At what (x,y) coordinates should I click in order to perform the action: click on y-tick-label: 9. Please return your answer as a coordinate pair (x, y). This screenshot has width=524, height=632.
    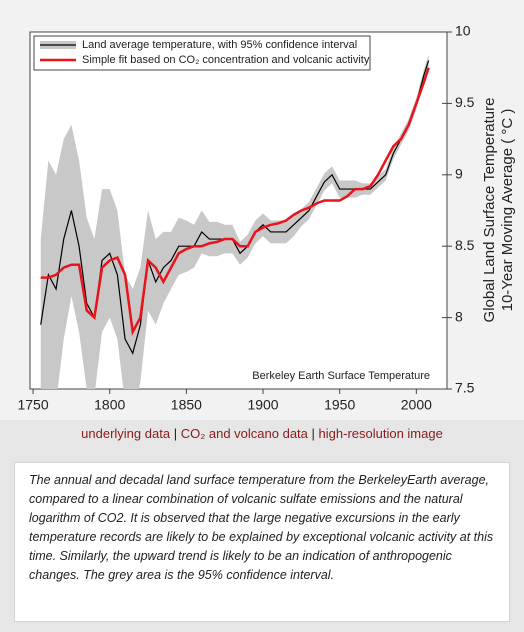
    Looking at the image, I should click on (459, 174).